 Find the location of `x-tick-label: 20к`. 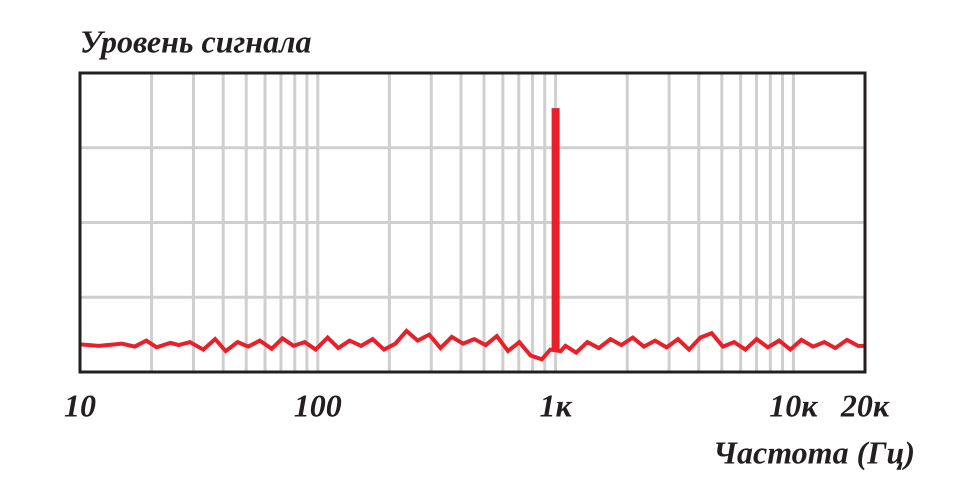

x-tick-label: 20к is located at coordinates (865, 405).